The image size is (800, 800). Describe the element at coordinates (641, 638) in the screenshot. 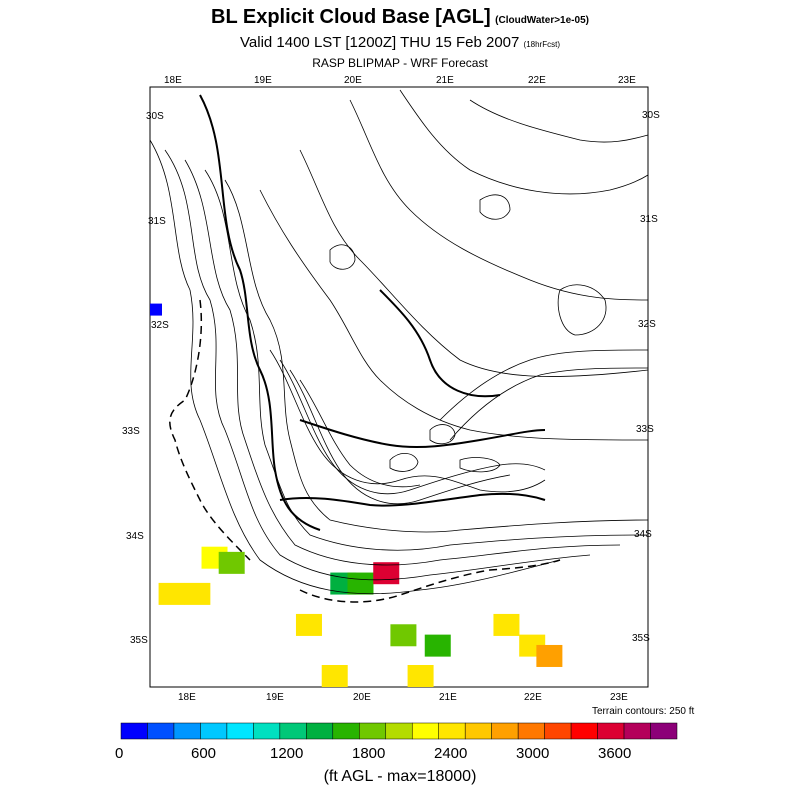

I see `lat-right-35: 35S` at that location.